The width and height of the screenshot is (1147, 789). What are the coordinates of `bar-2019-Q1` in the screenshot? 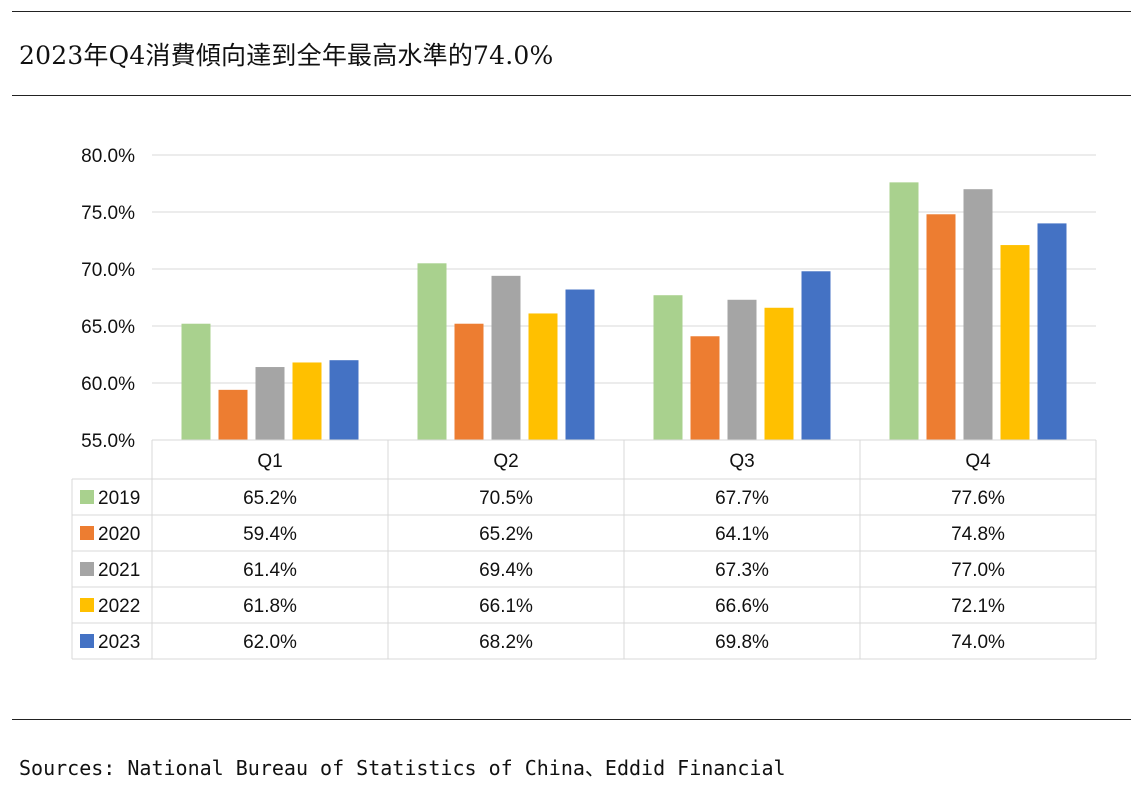 It's located at (196, 381).